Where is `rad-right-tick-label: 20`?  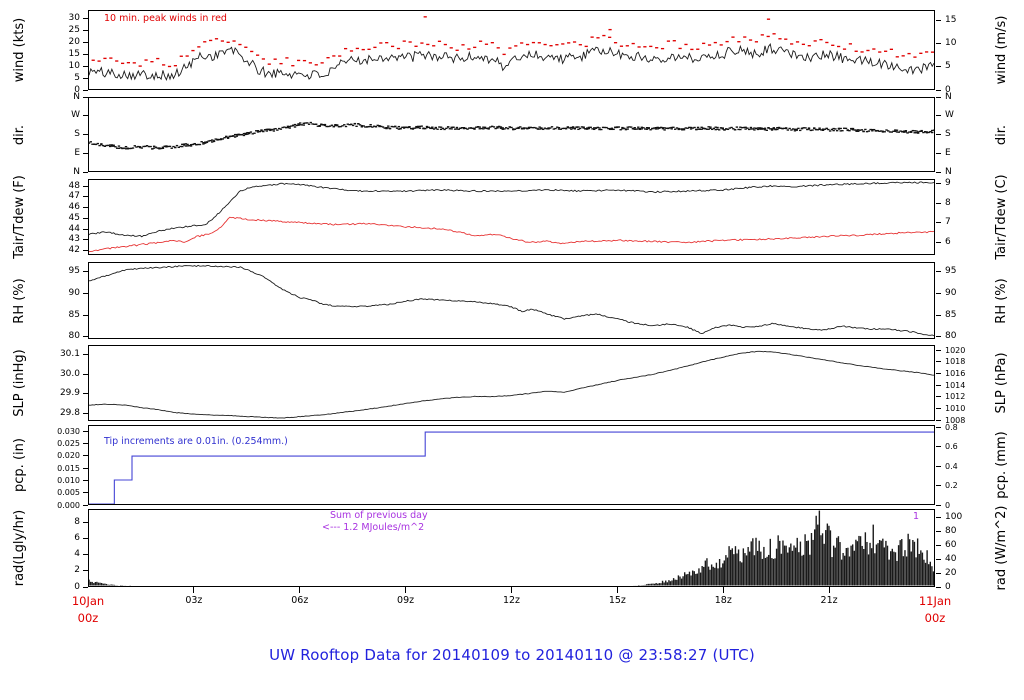
rad-right-tick-label: 20 is located at coordinates (951, 572).